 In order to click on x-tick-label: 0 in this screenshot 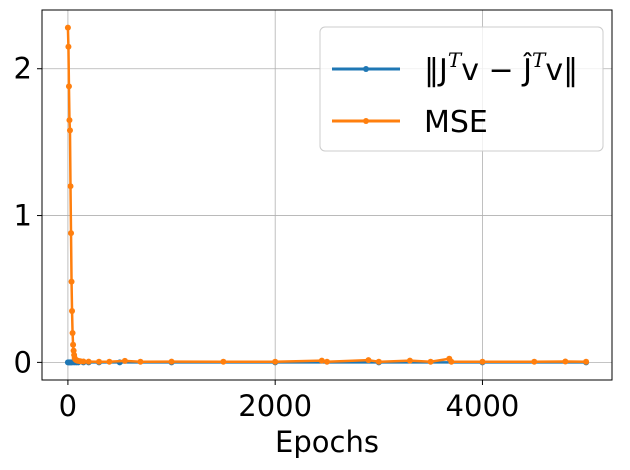, I will do `click(68, 406)`.